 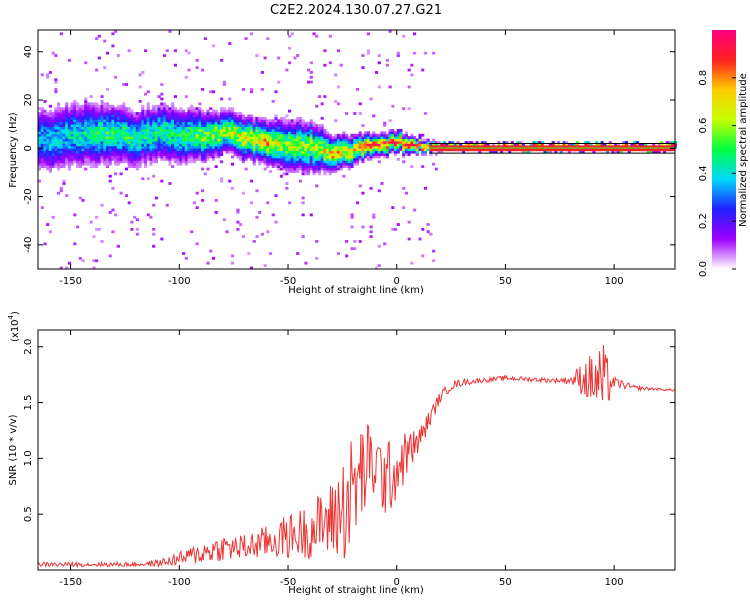 What do you see at coordinates (179, 582) in the screenshot?
I see `x-tick-label: -100` at bounding box center [179, 582].